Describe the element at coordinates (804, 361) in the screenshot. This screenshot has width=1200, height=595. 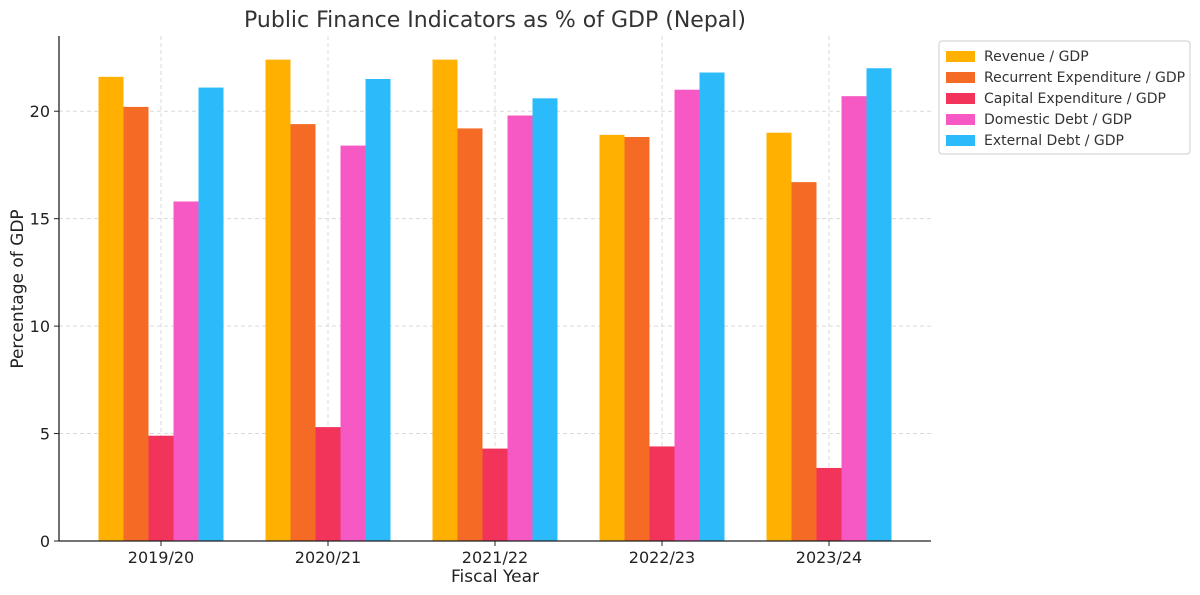
I see `bar-series1-cat4` at that location.